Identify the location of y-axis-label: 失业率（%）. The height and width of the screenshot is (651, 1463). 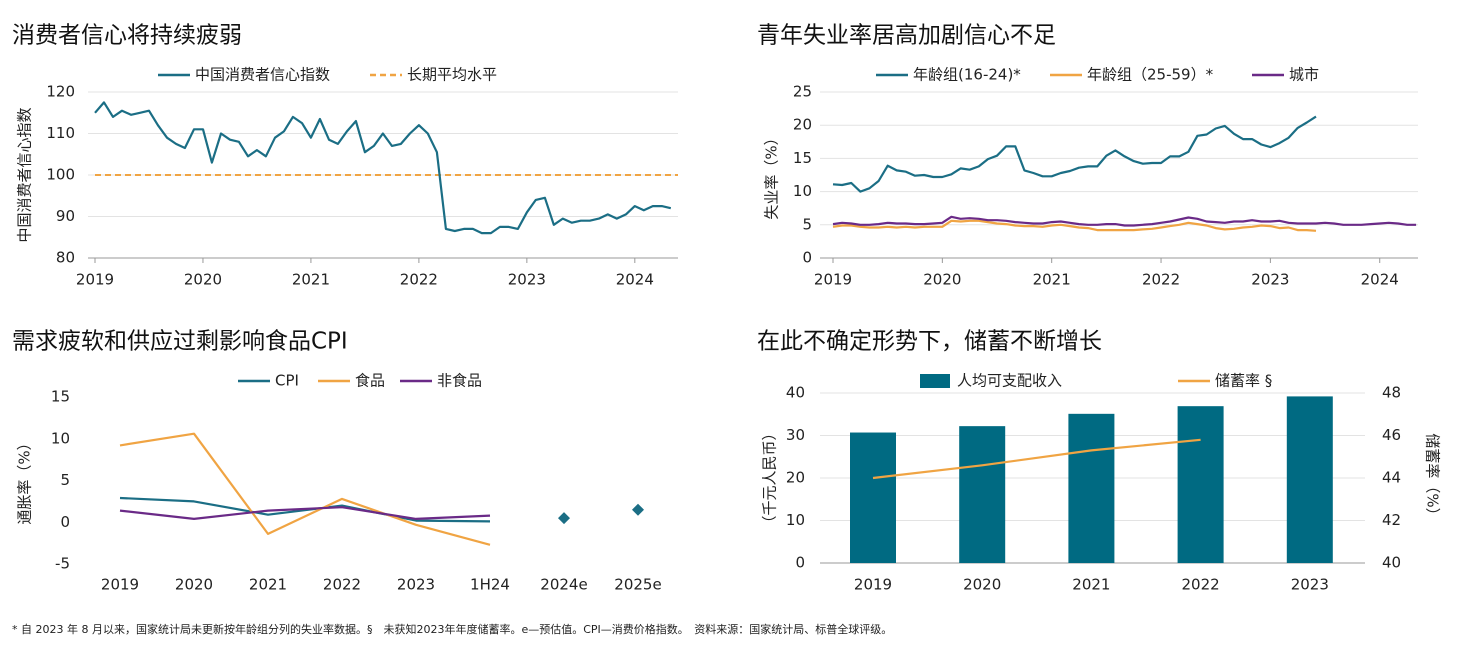
(772, 174).